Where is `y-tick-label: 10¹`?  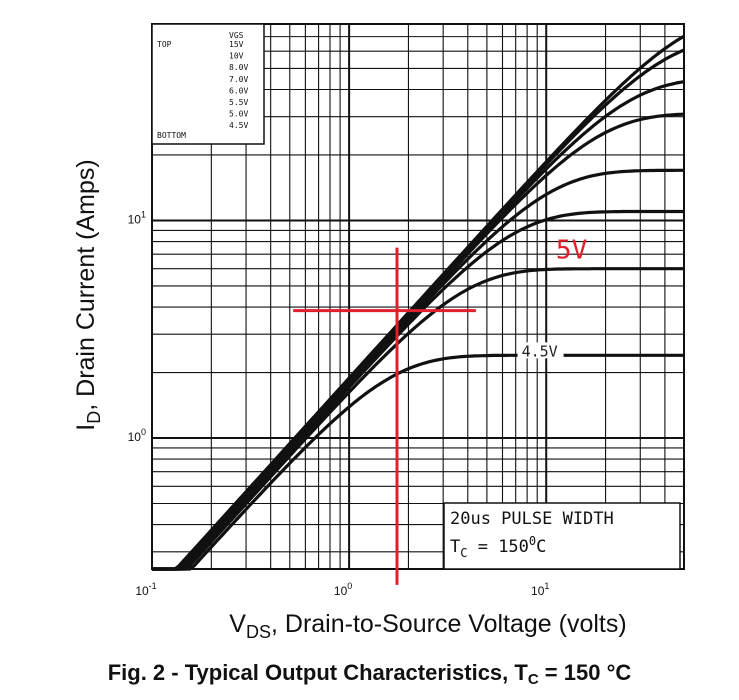 y-tick-label: 10¹ is located at coordinates (137, 217).